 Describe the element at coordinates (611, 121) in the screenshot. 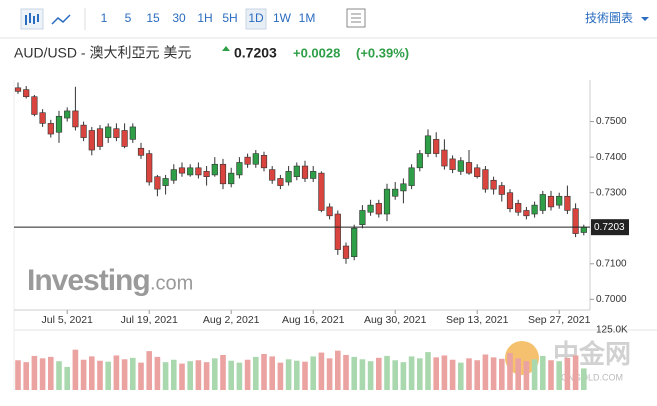

I see `y-tick-label: 0.7500` at that location.